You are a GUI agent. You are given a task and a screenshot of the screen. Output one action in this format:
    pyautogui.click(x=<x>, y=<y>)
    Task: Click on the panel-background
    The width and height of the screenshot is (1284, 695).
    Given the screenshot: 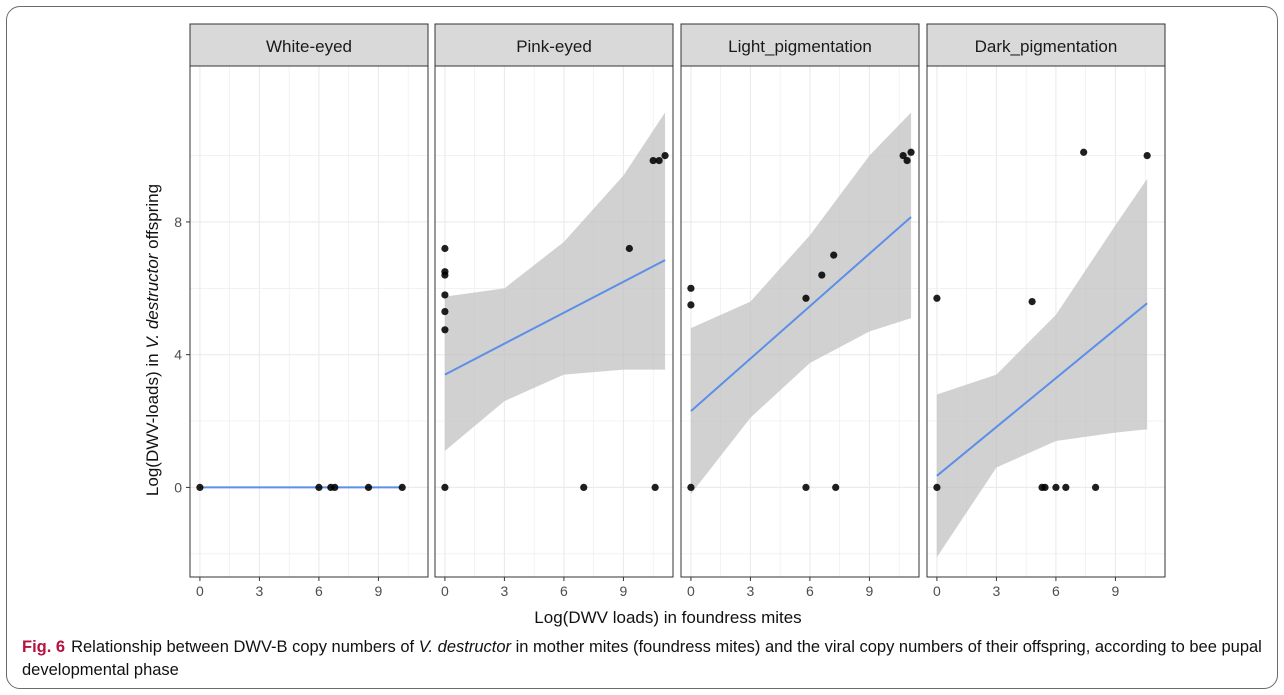 What is the action you would take?
    pyautogui.click(x=309, y=321)
    